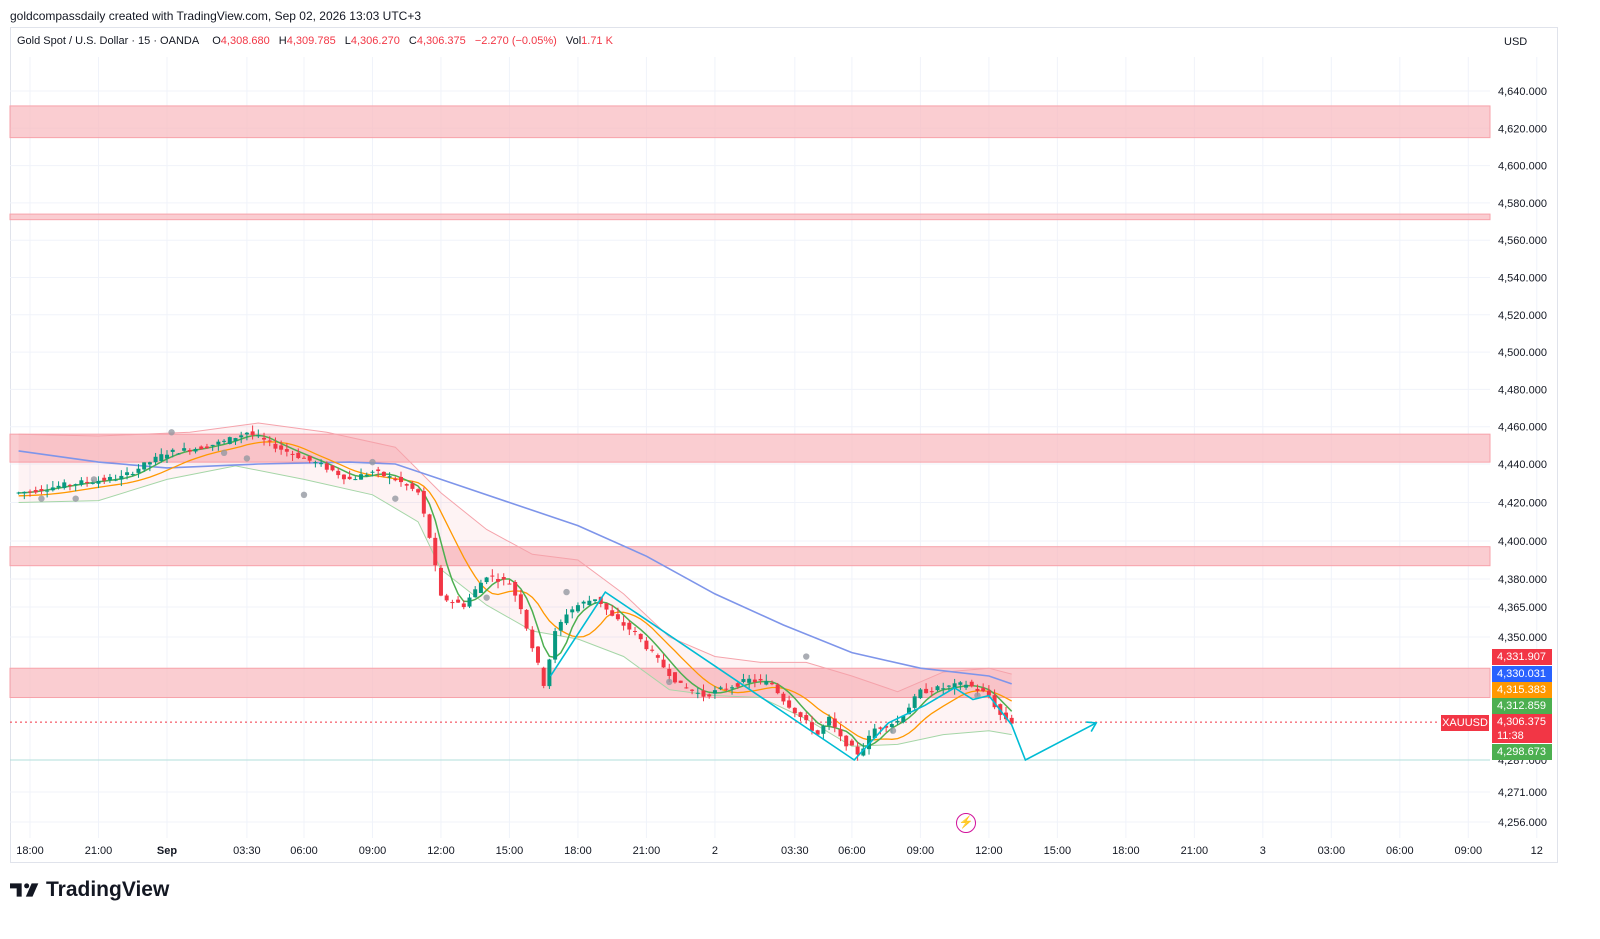 The height and width of the screenshot is (939, 1600). What do you see at coordinates (1516, 42) in the screenshot?
I see `currency-label: USD` at bounding box center [1516, 42].